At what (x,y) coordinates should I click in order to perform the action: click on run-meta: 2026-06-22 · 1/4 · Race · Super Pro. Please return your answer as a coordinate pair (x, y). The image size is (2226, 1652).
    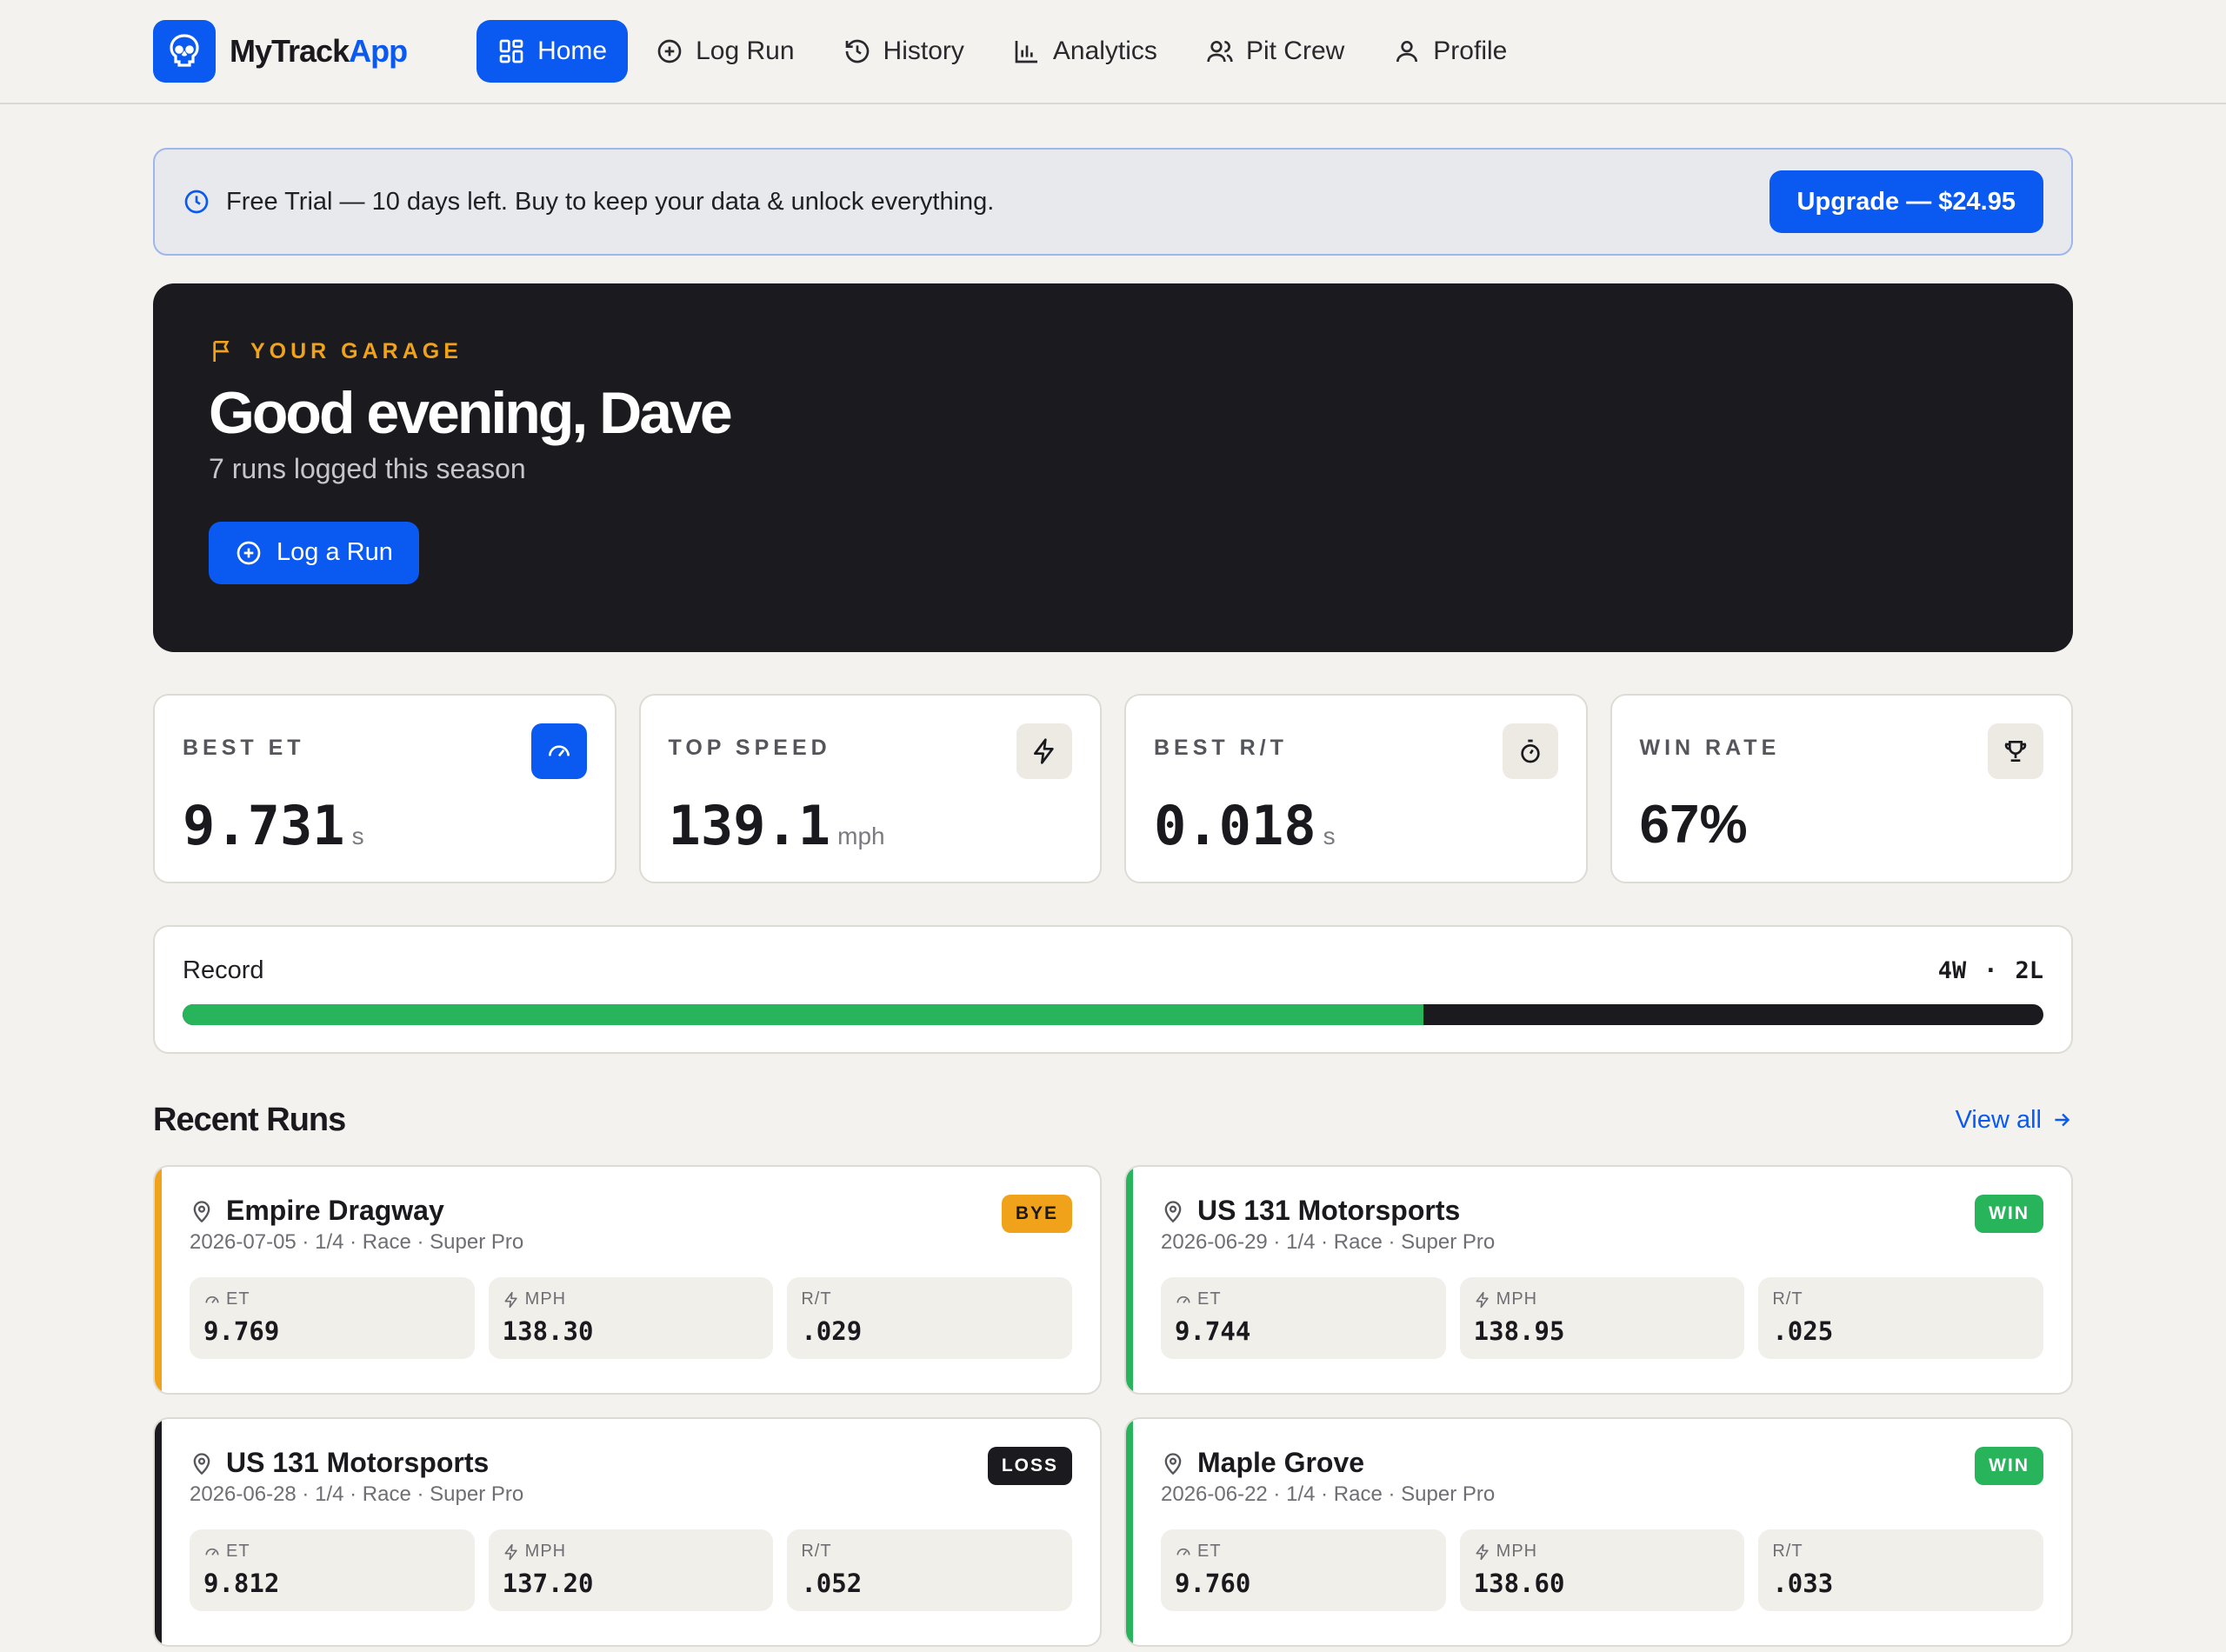
    Looking at the image, I should click on (1328, 1494).